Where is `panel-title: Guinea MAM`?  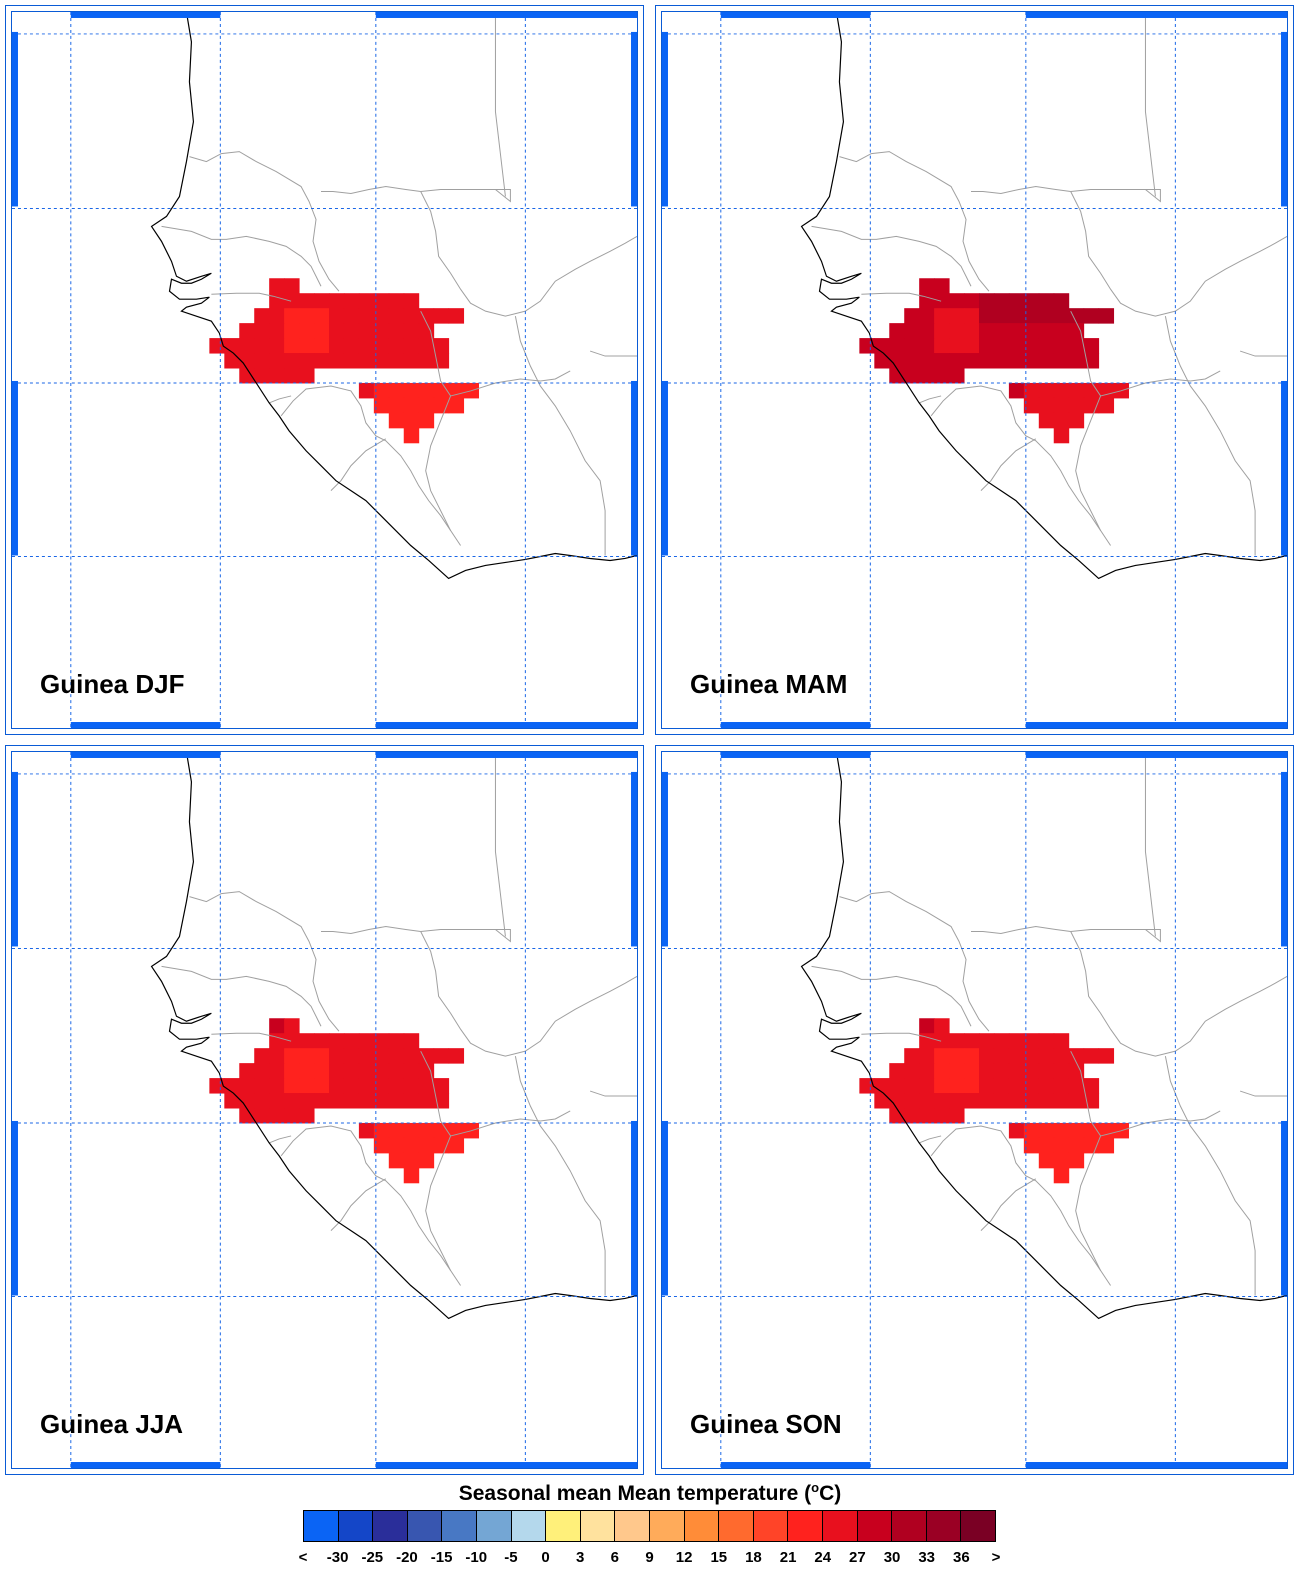 panel-title: Guinea MAM is located at coordinates (769, 684).